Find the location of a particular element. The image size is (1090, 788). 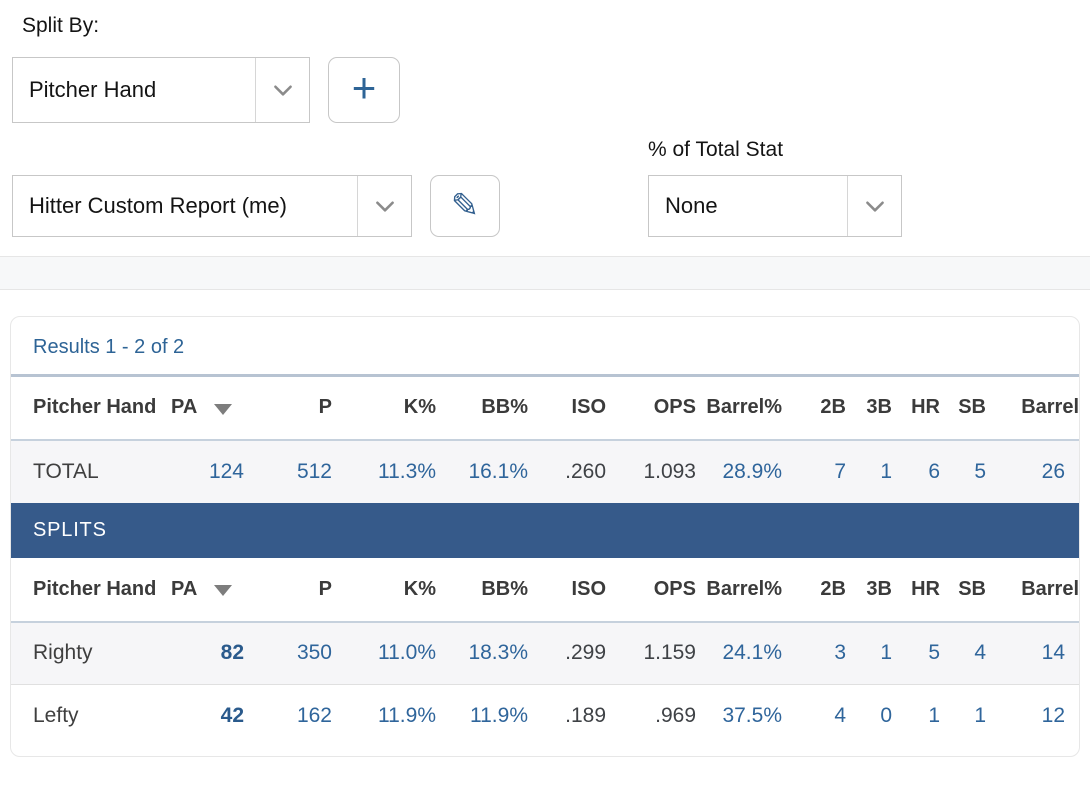

split-row-label: Lefty is located at coordinates (91, 716).